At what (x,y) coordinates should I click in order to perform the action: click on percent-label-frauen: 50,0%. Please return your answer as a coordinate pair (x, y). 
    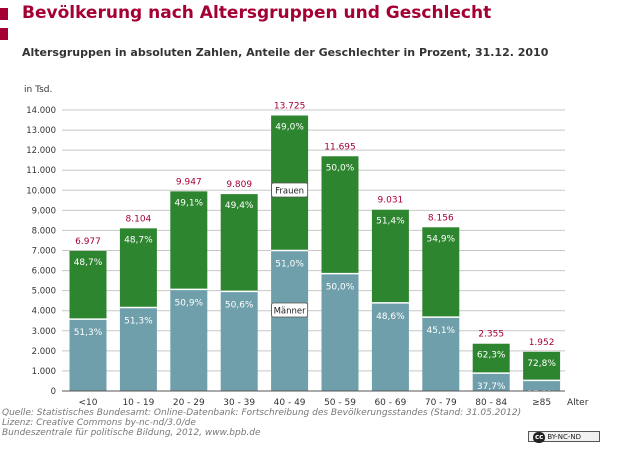
    Looking at the image, I should click on (340, 168).